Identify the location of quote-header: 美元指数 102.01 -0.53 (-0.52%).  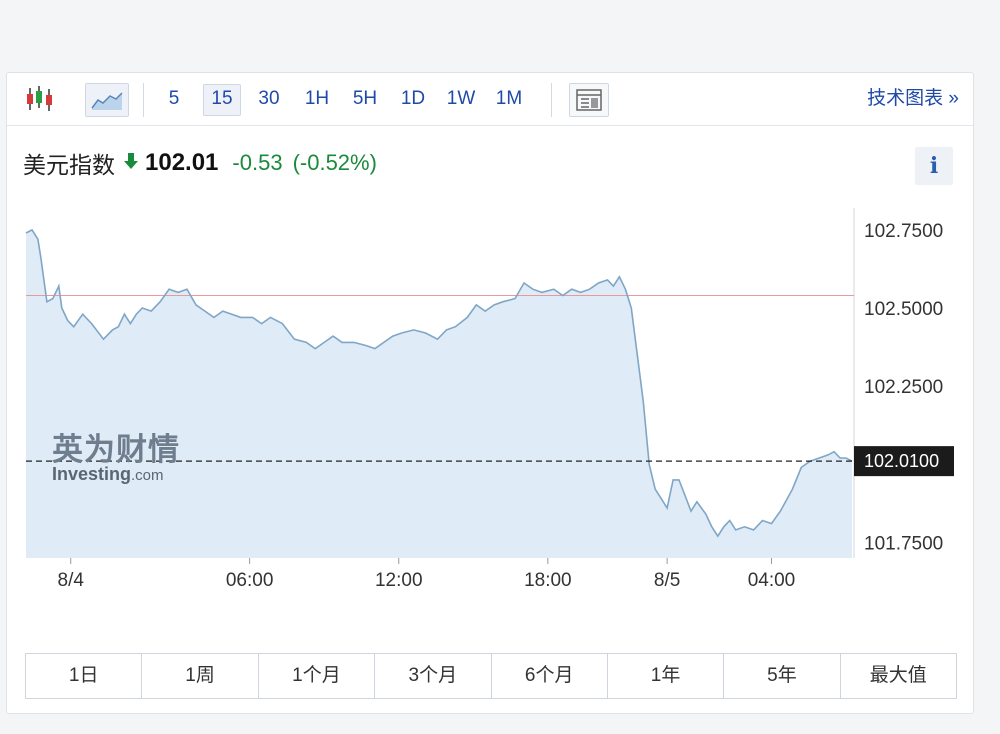
(200, 163).